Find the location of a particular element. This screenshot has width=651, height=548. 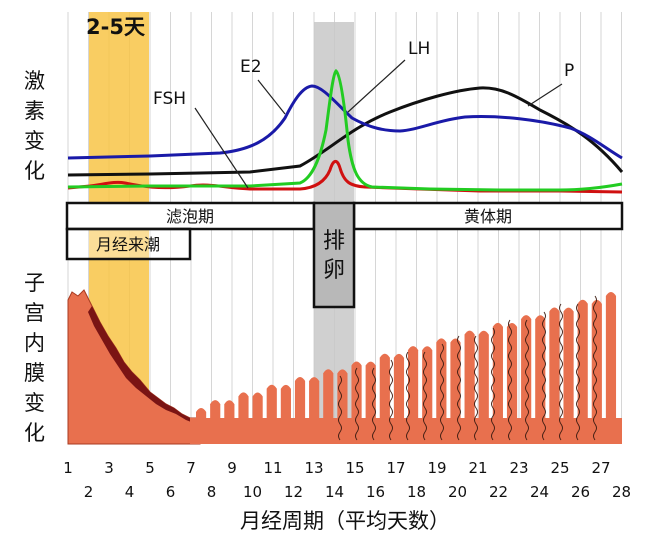

luteal-phase-box: 黄体期 is located at coordinates (488, 216).